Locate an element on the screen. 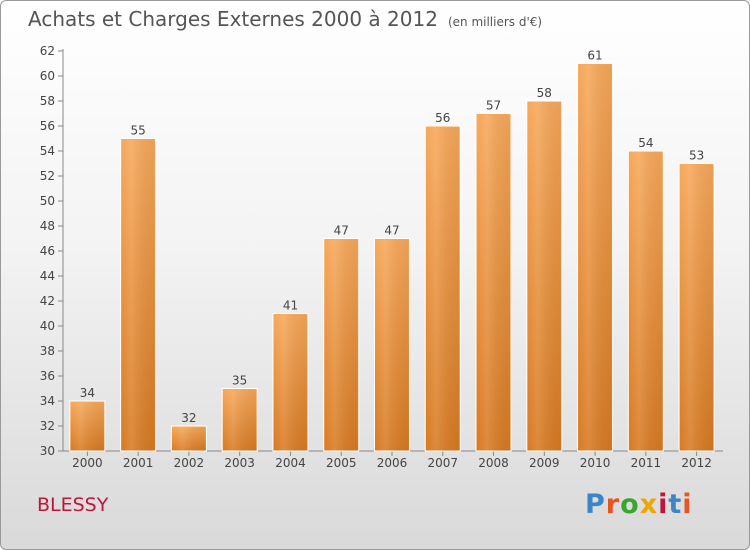  data-label: 55 is located at coordinates (138, 131).